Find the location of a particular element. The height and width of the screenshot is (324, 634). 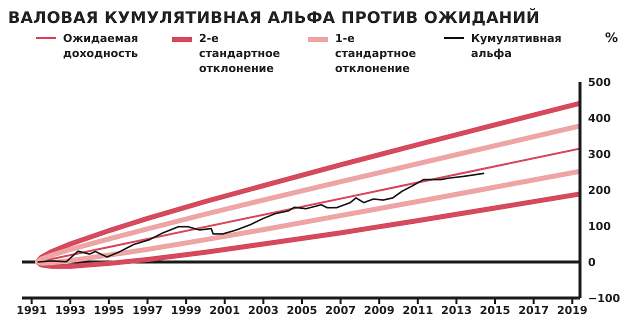

y-tick-label: 500 is located at coordinates (600, 82).